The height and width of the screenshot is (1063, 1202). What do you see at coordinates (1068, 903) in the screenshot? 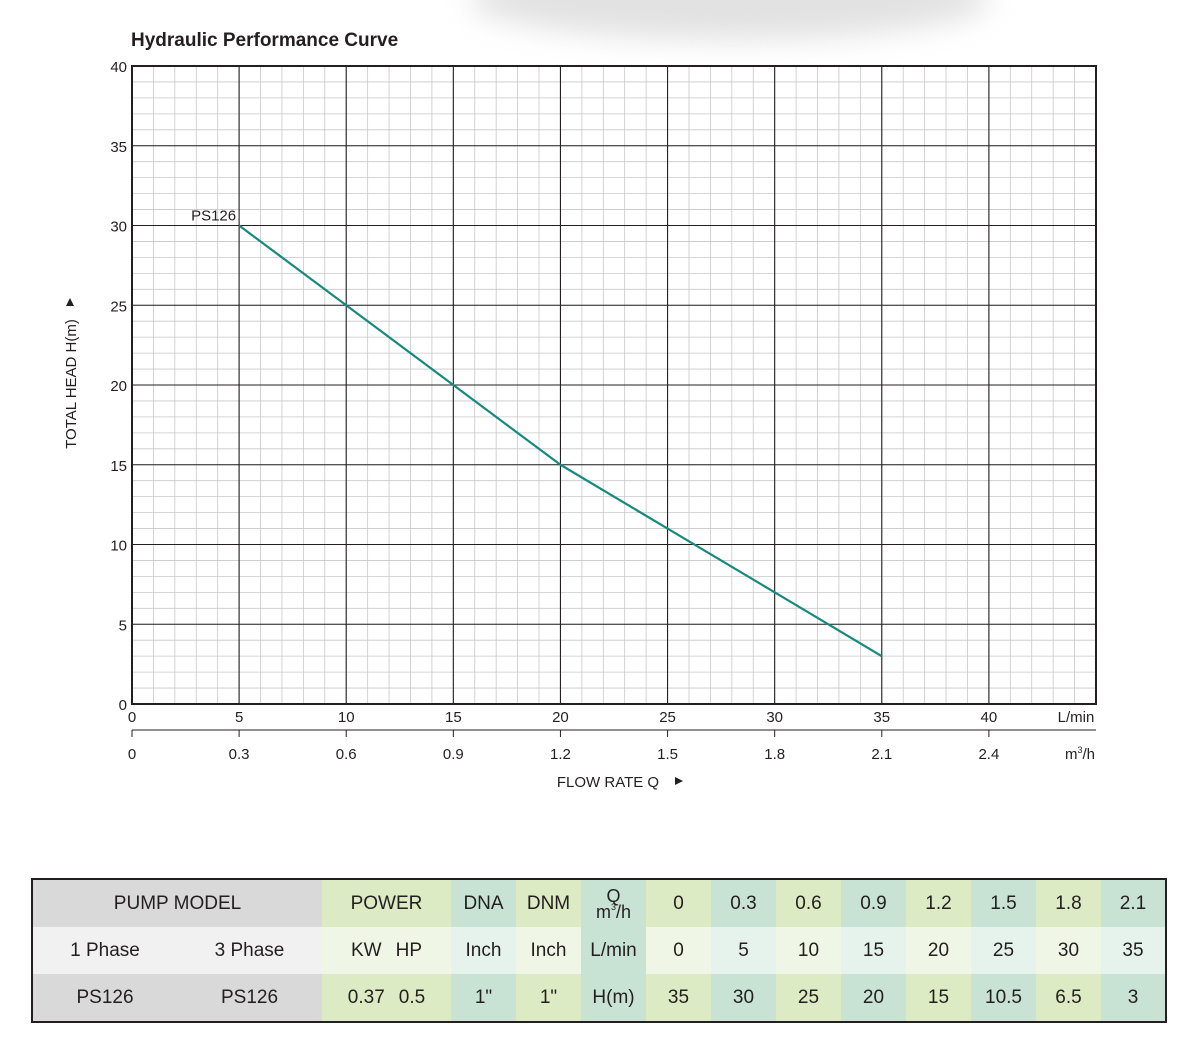
I see `q-value-cell: 1.8` at bounding box center [1068, 903].